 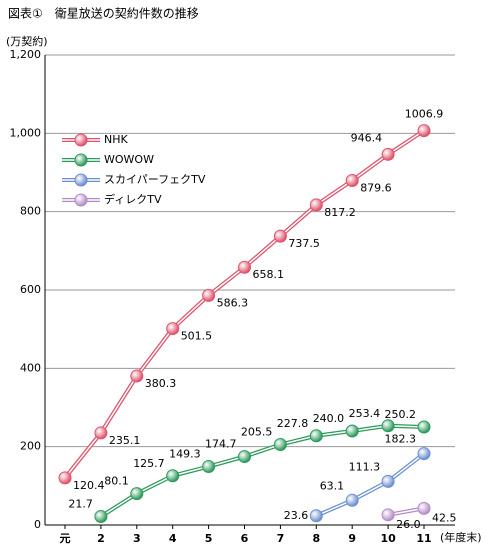 I want to click on data-label: 80.1, so click(x=116, y=481).